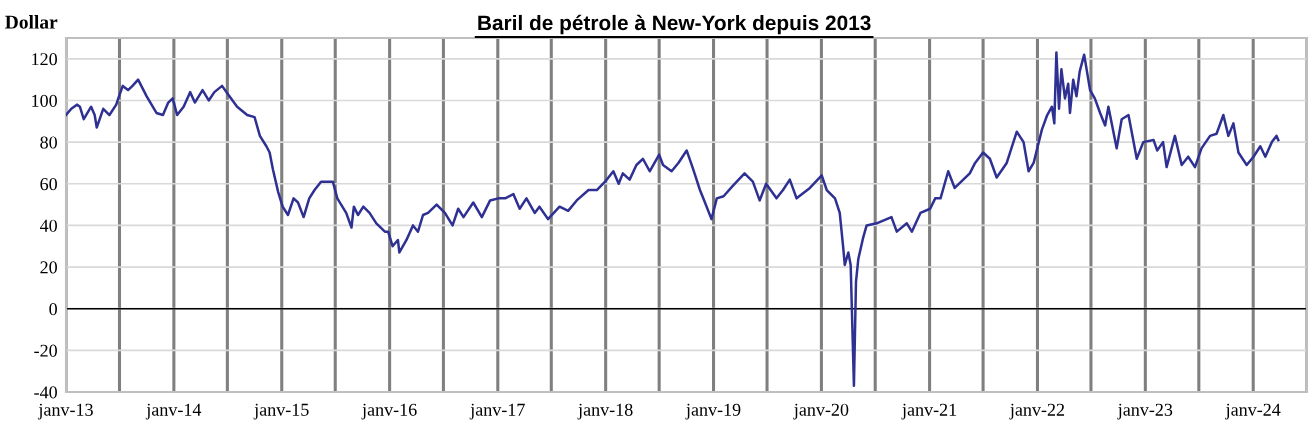 The width and height of the screenshot is (1309, 436). I want to click on x-tick-label: janv-13, so click(65, 411).